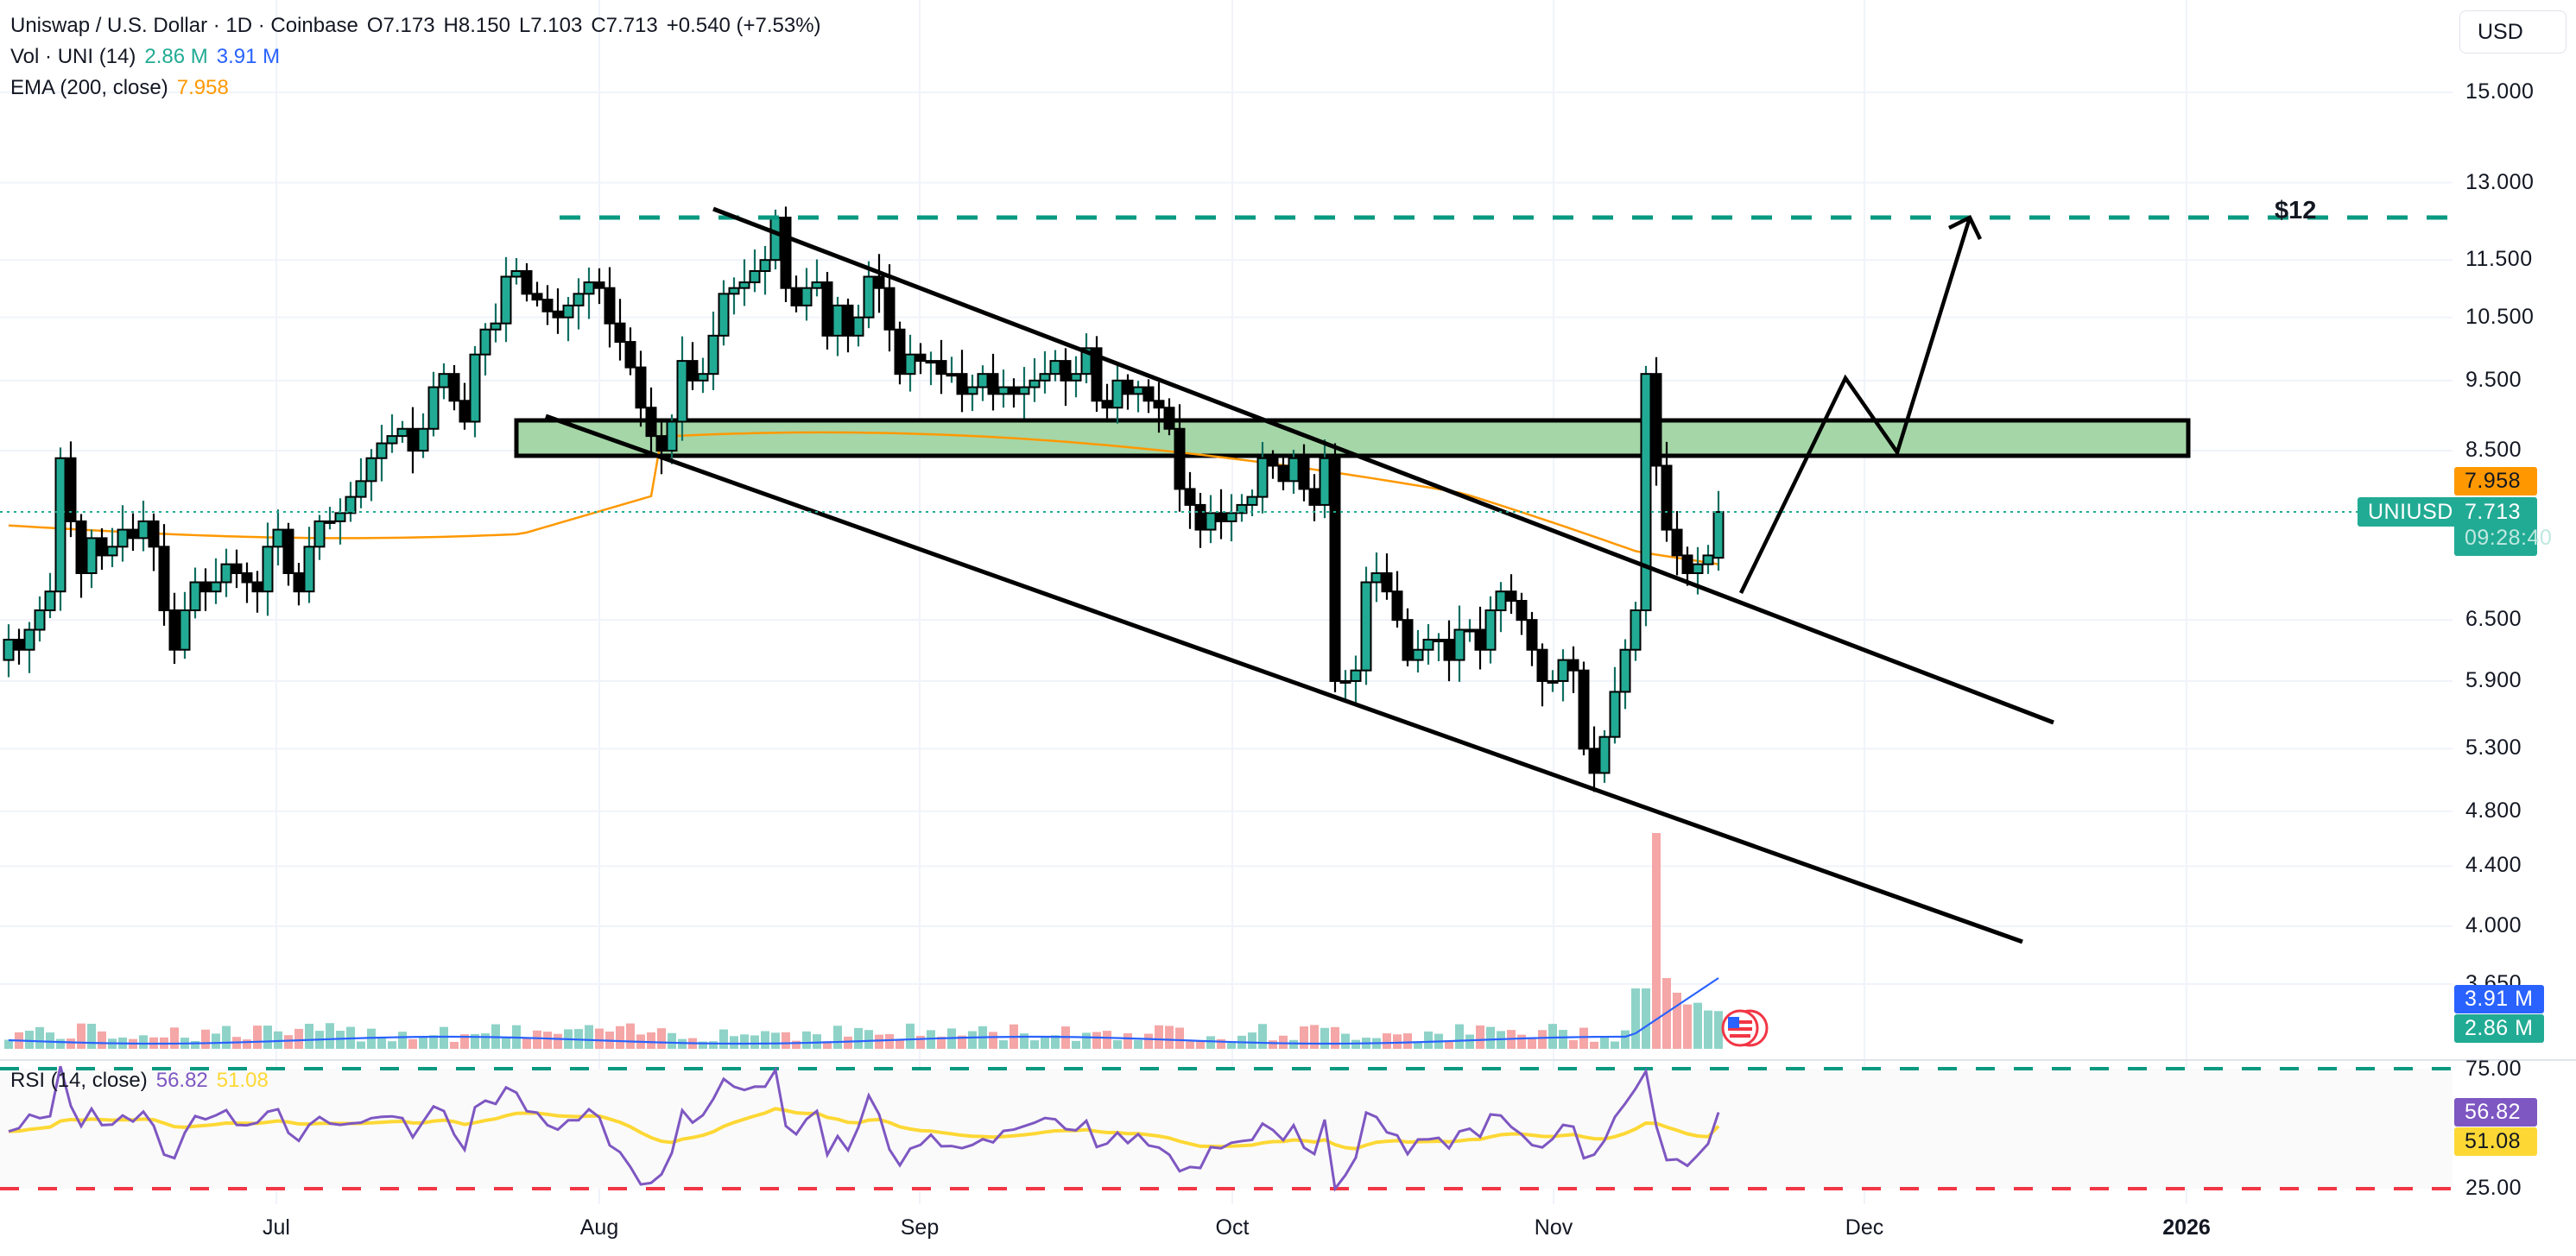  Describe the element at coordinates (2499, 1028) in the screenshot. I see `volume-tag: 2.86 M` at that location.